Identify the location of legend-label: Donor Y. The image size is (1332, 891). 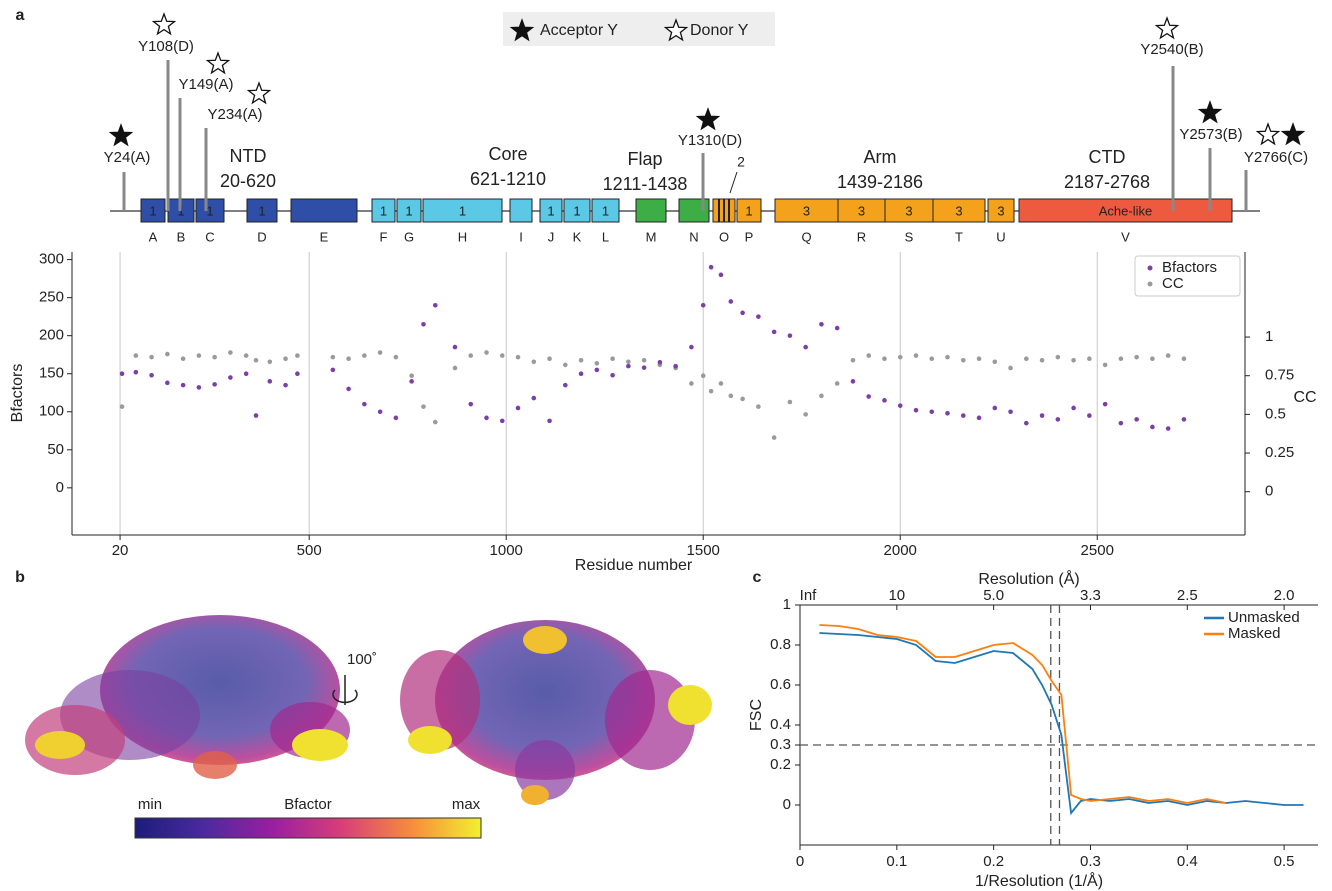
(719, 30).